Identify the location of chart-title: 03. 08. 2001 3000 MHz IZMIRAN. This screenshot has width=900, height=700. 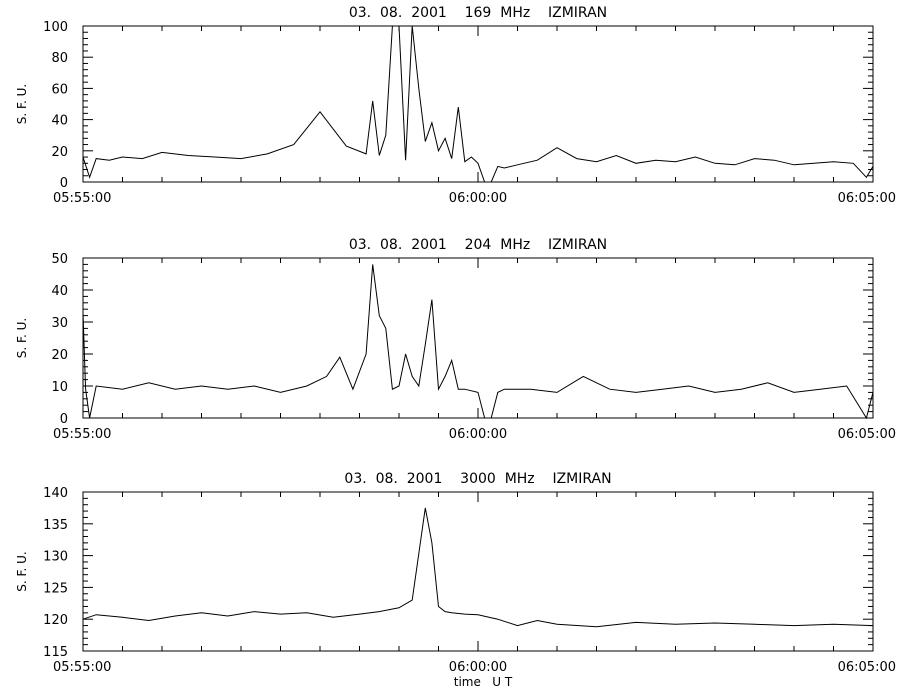
(477, 479).